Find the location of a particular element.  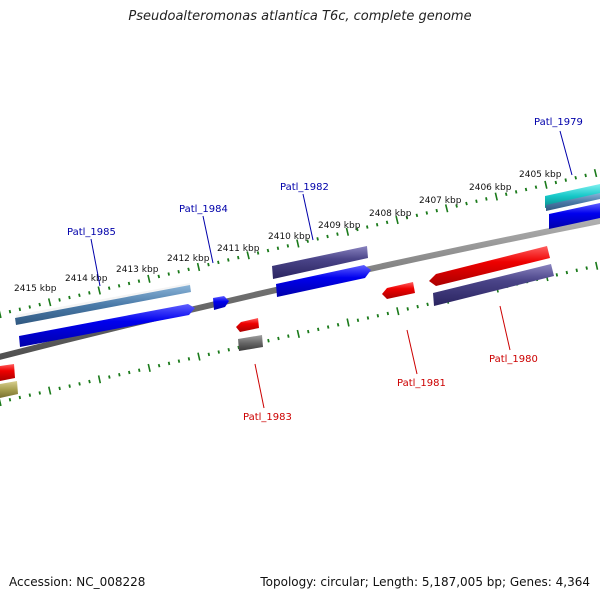

gene-label-patl-1985: Patl_1985 is located at coordinates (91, 232).